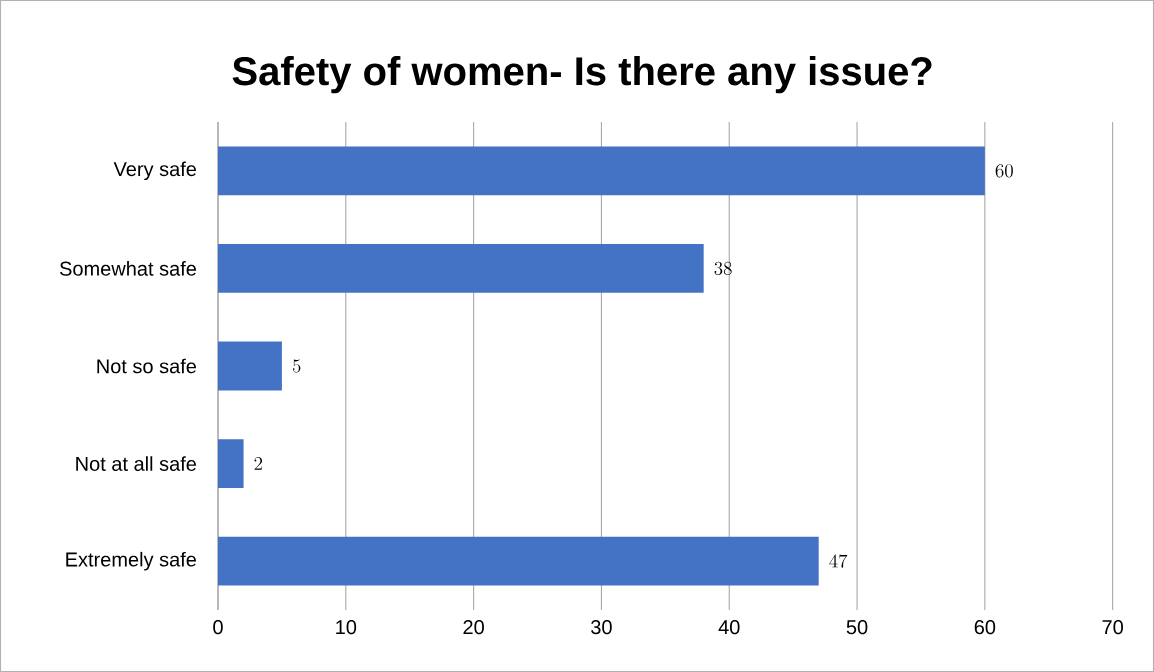 The image size is (1154, 672). What do you see at coordinates (155, 171) in the screenshot?
I see `y-tick-label: Very safe` at bounding box center [155, 171].